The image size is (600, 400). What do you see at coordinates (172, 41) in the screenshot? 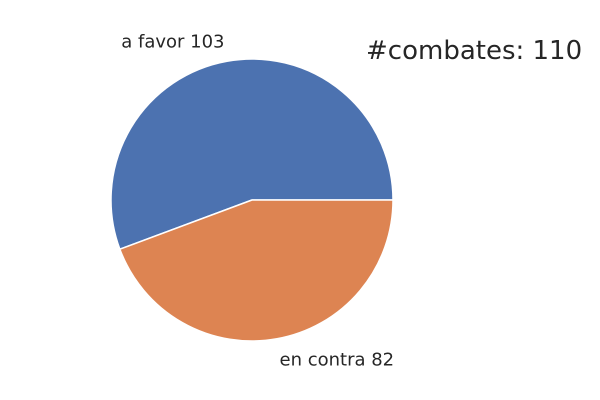
I see `pie-slice-label-1: a favor 103` at bounding box center [172, 41].